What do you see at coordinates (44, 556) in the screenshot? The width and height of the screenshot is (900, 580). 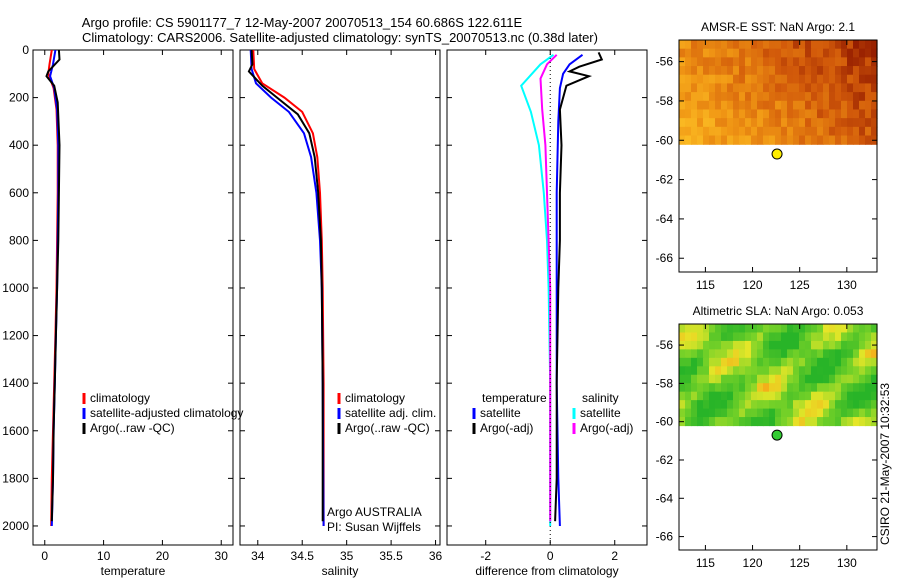 I see `temperature-xtick-label: 0` at bounding box center [44, 556].